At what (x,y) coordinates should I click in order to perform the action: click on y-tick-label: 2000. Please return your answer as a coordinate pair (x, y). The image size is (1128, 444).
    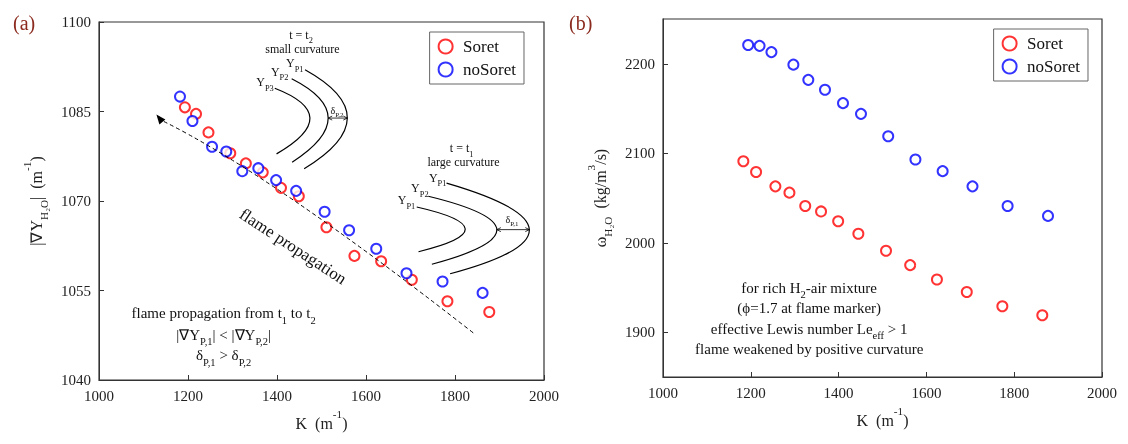
    Looking at the image, I should click on (640, 242).